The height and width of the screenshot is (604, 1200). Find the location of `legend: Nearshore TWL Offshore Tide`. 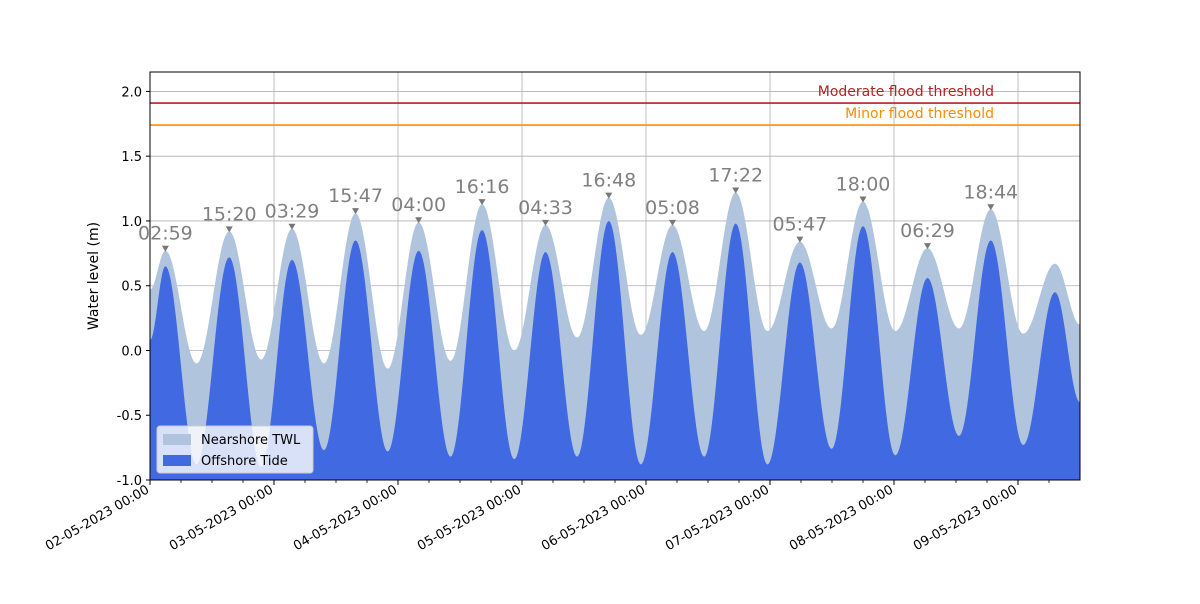

legend: Nearshore TWL Offshore Tide is located at coordinates (235, 449).